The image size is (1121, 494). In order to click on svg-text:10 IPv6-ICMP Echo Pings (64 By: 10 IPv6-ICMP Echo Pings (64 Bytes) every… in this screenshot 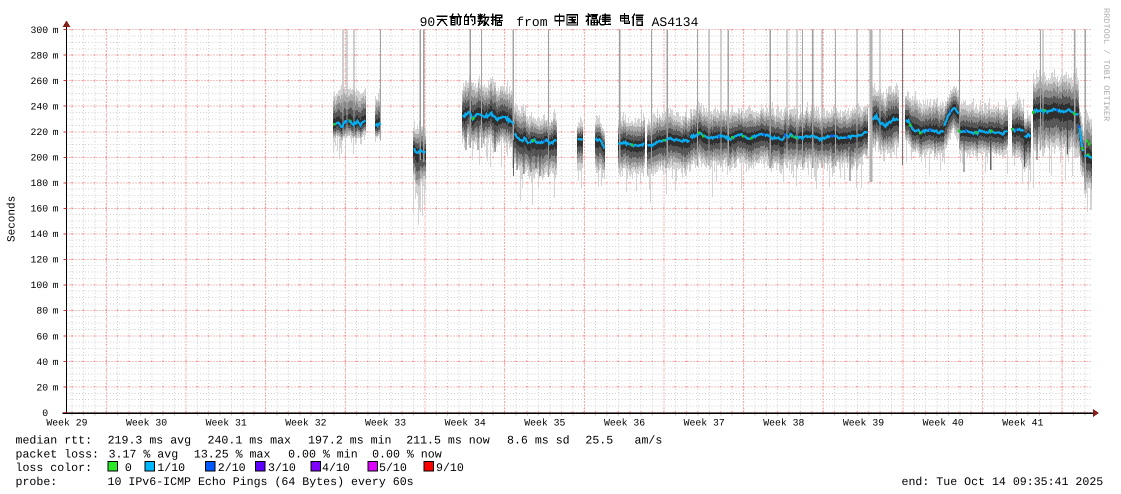, I will do `click(261, 482)`.